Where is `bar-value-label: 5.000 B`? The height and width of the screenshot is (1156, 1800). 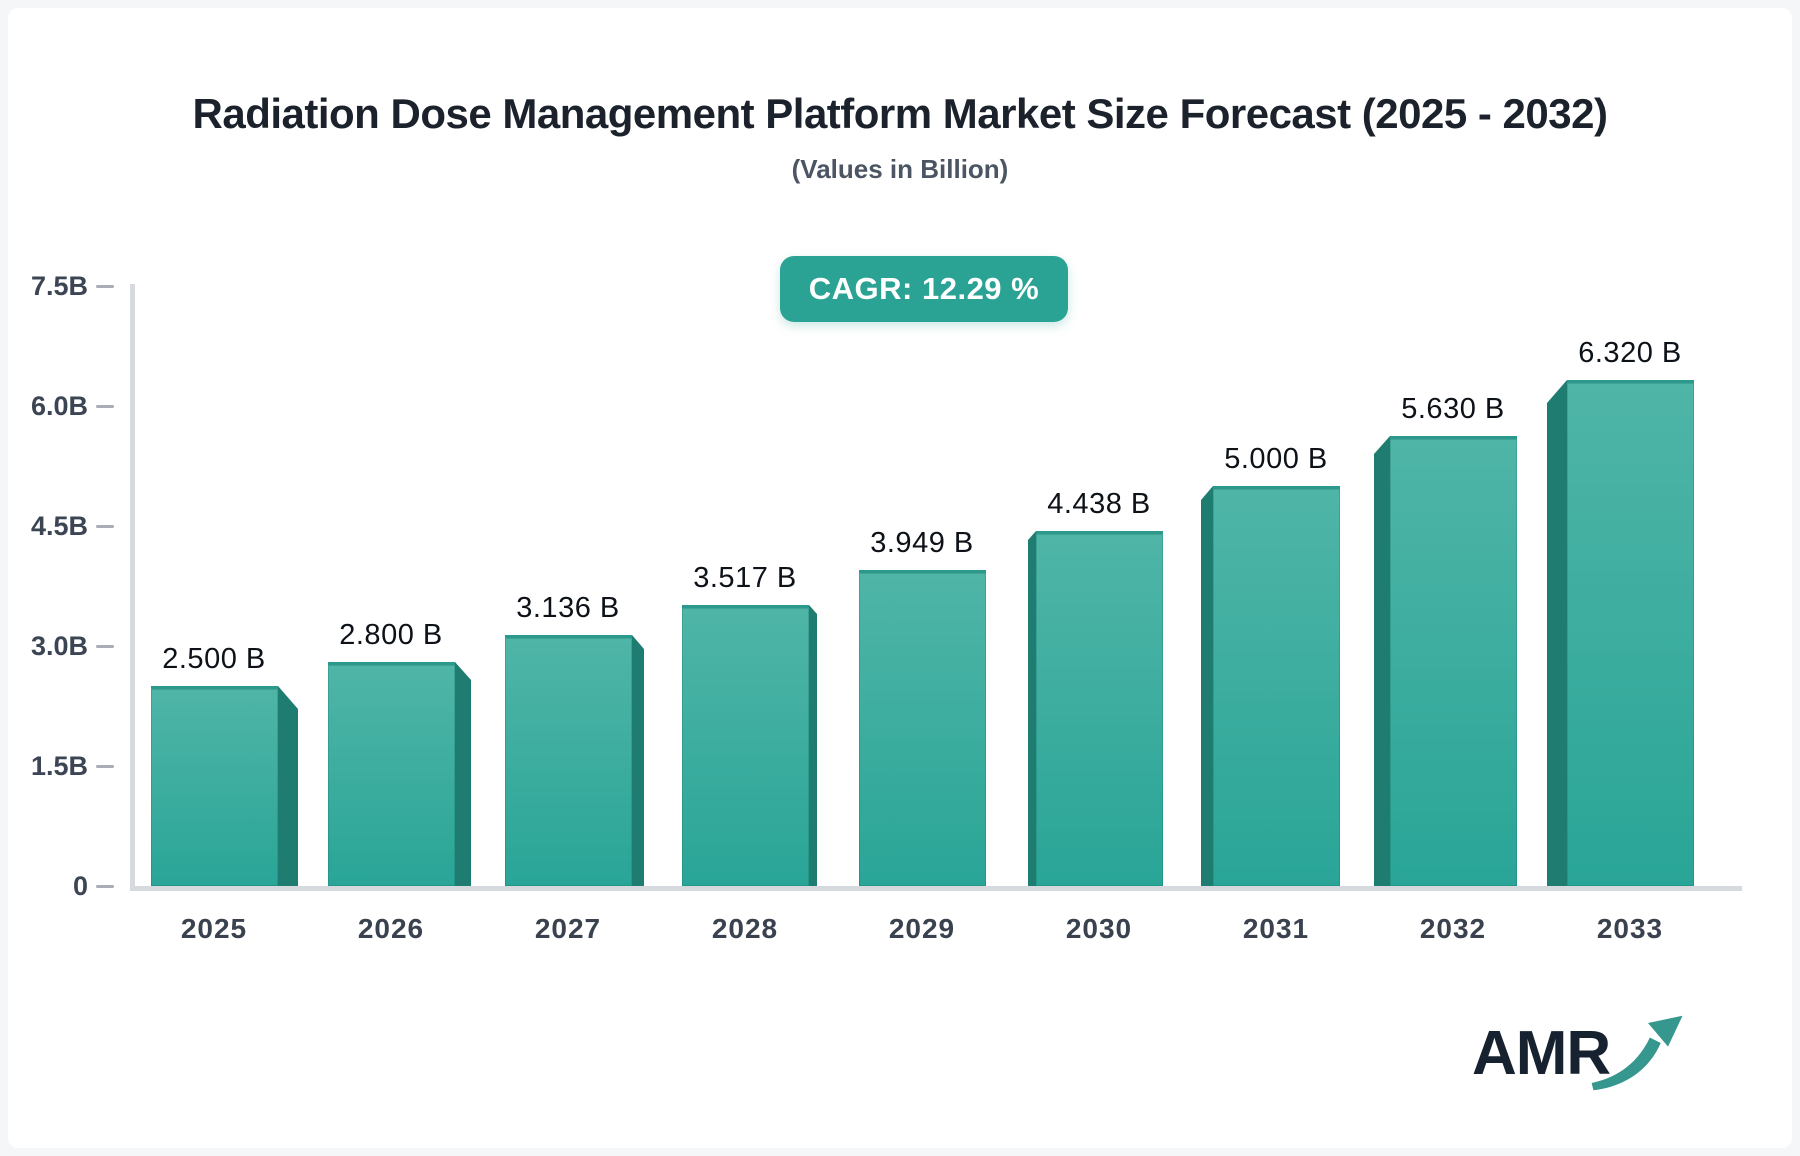
bar-value-label: 5.000 B is located at coordinates (1276, 459).